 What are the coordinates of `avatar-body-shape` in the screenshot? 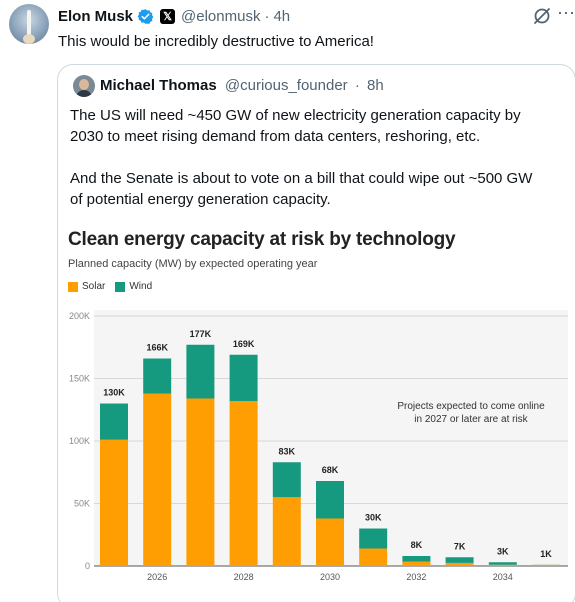 It's located at (84, 93).